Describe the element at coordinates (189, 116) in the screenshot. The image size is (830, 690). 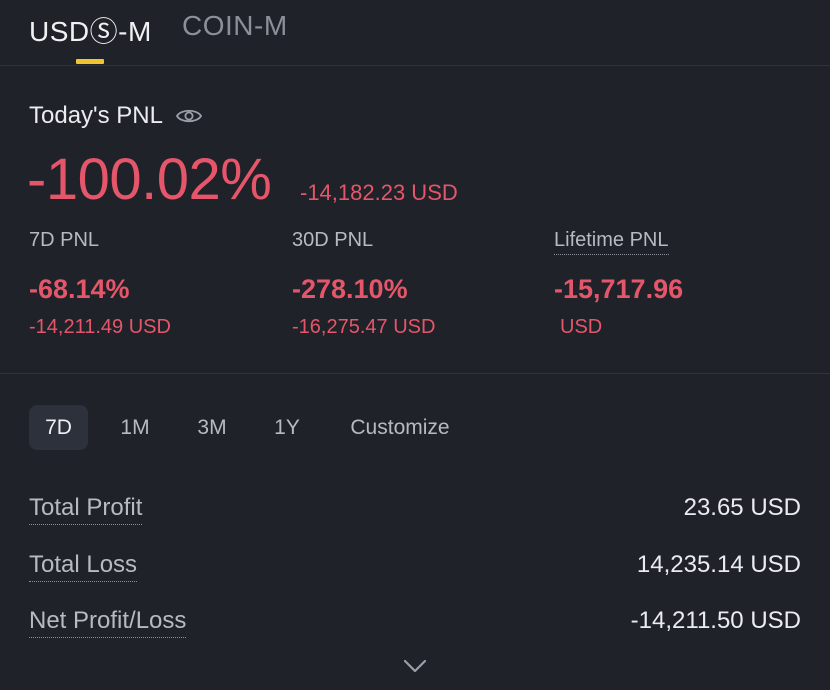
I see `eye-icon` at that location.